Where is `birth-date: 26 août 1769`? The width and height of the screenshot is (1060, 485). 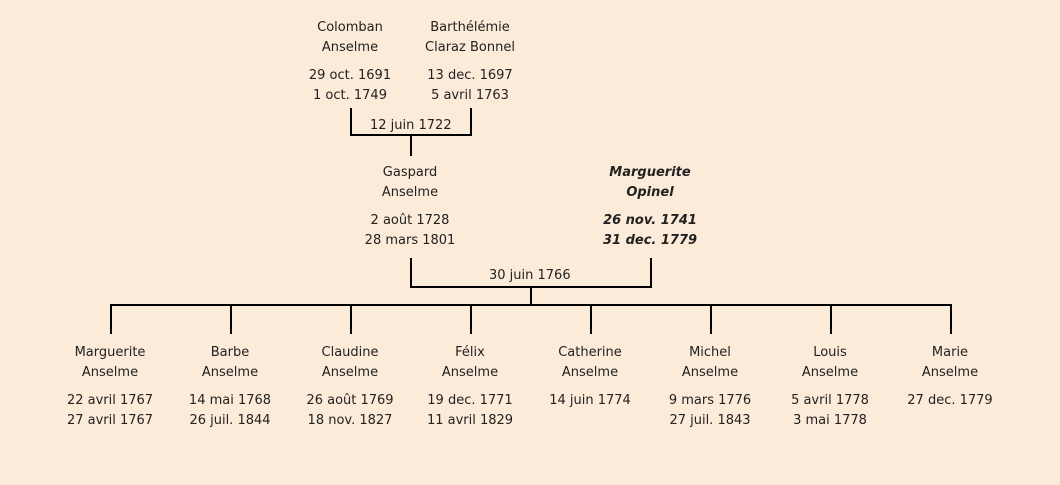
birth-date: 26 août 1769 is located at coordinates (350, 400).